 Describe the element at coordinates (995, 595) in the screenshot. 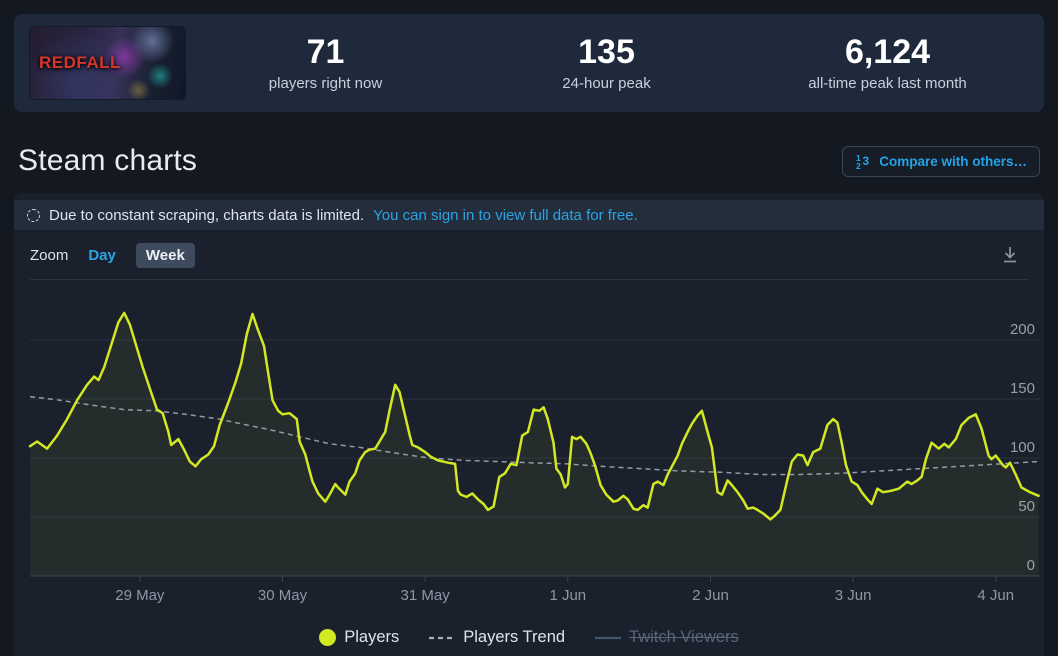

I see `svg-text: 4 Jun` at that location.